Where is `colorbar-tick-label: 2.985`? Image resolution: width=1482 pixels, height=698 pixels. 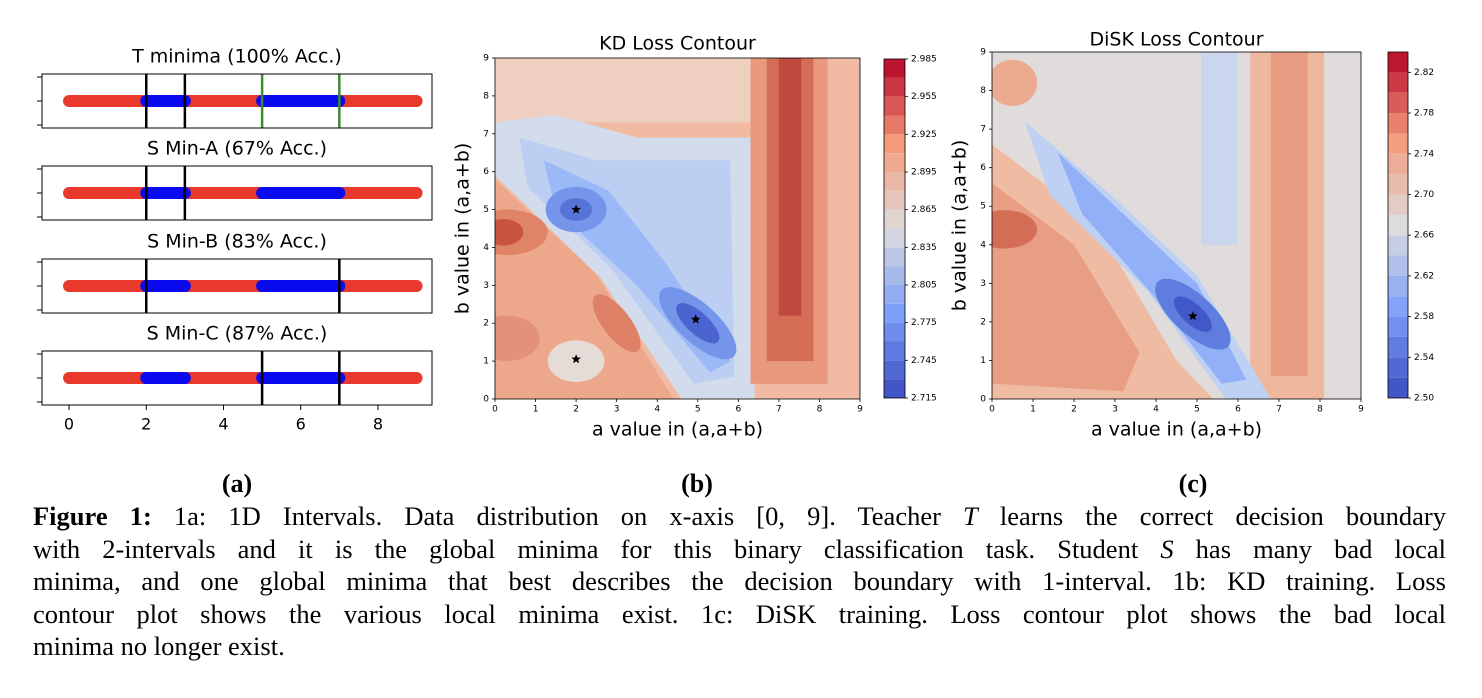
colorbar-tick-label: 2.985 is located at coordinates (924, 60).